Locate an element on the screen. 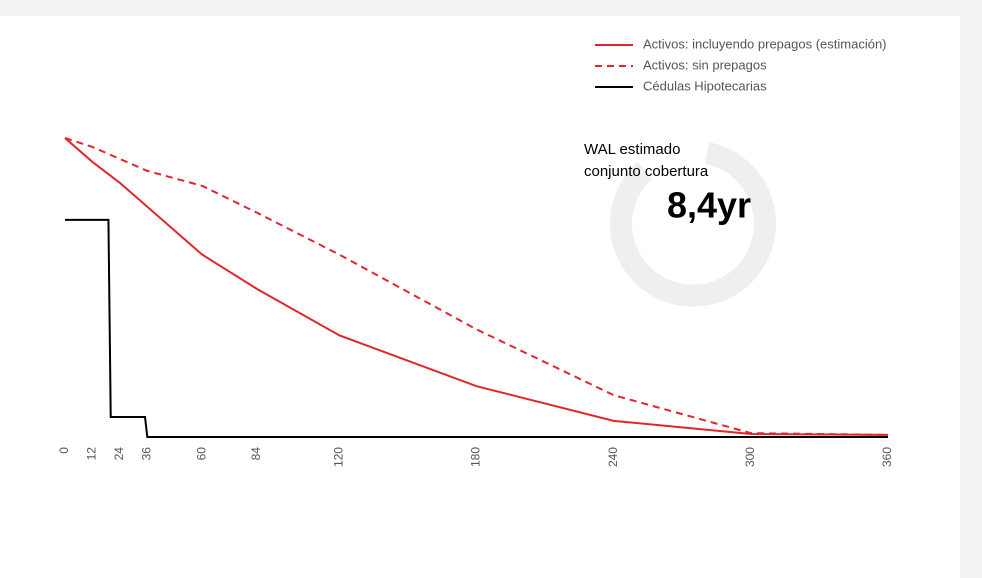  x-tick-label: 60 is located at coordinates (201, 454).